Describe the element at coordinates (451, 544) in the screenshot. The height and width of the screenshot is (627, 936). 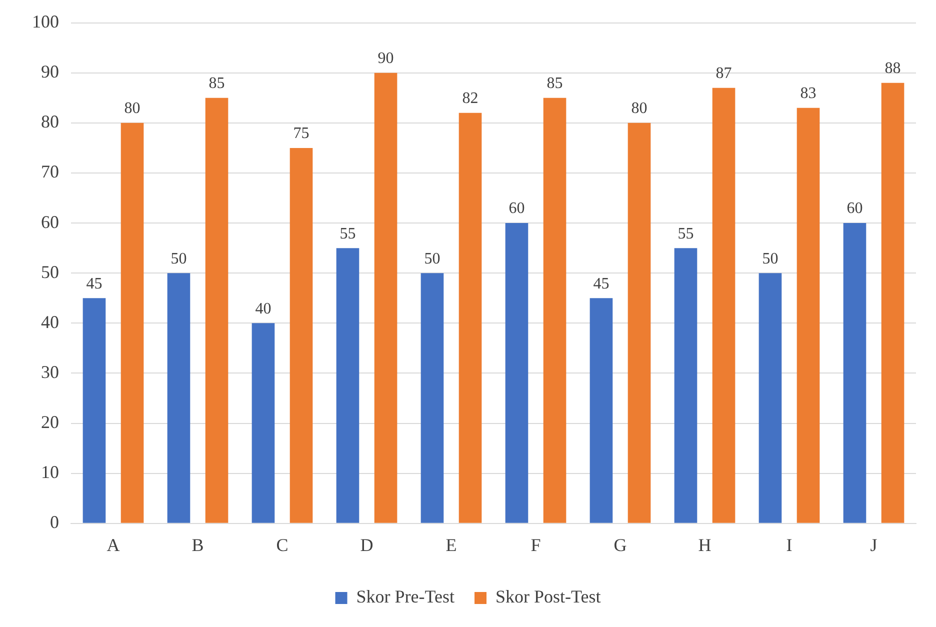
I see `x-tick-label: E` at that location.